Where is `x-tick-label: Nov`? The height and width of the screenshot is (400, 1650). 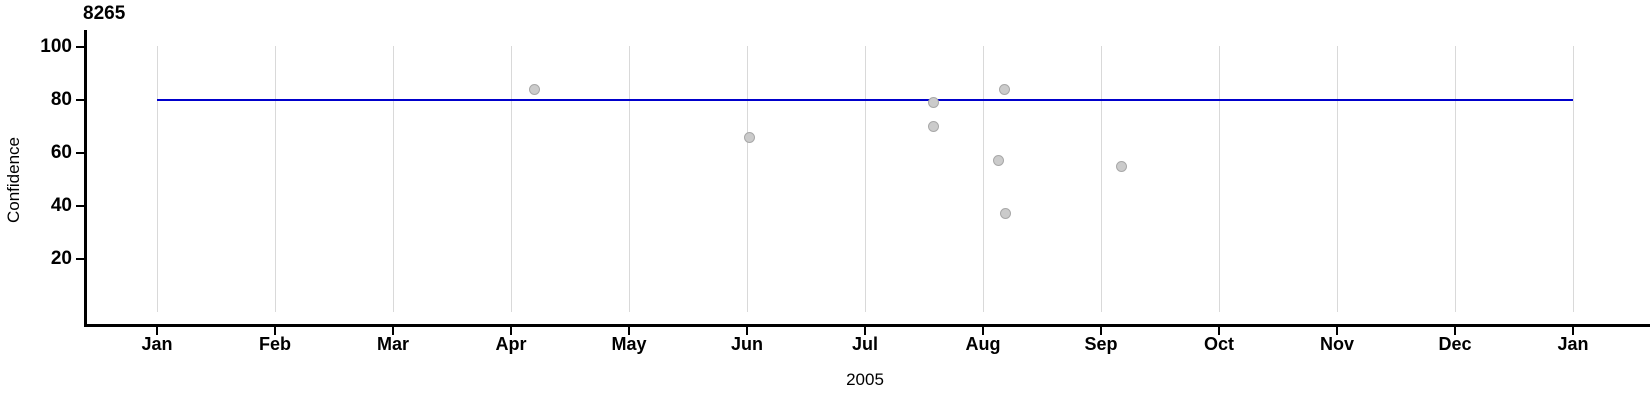
x-tick-label: Nov is located at coordinates (1336, 344).